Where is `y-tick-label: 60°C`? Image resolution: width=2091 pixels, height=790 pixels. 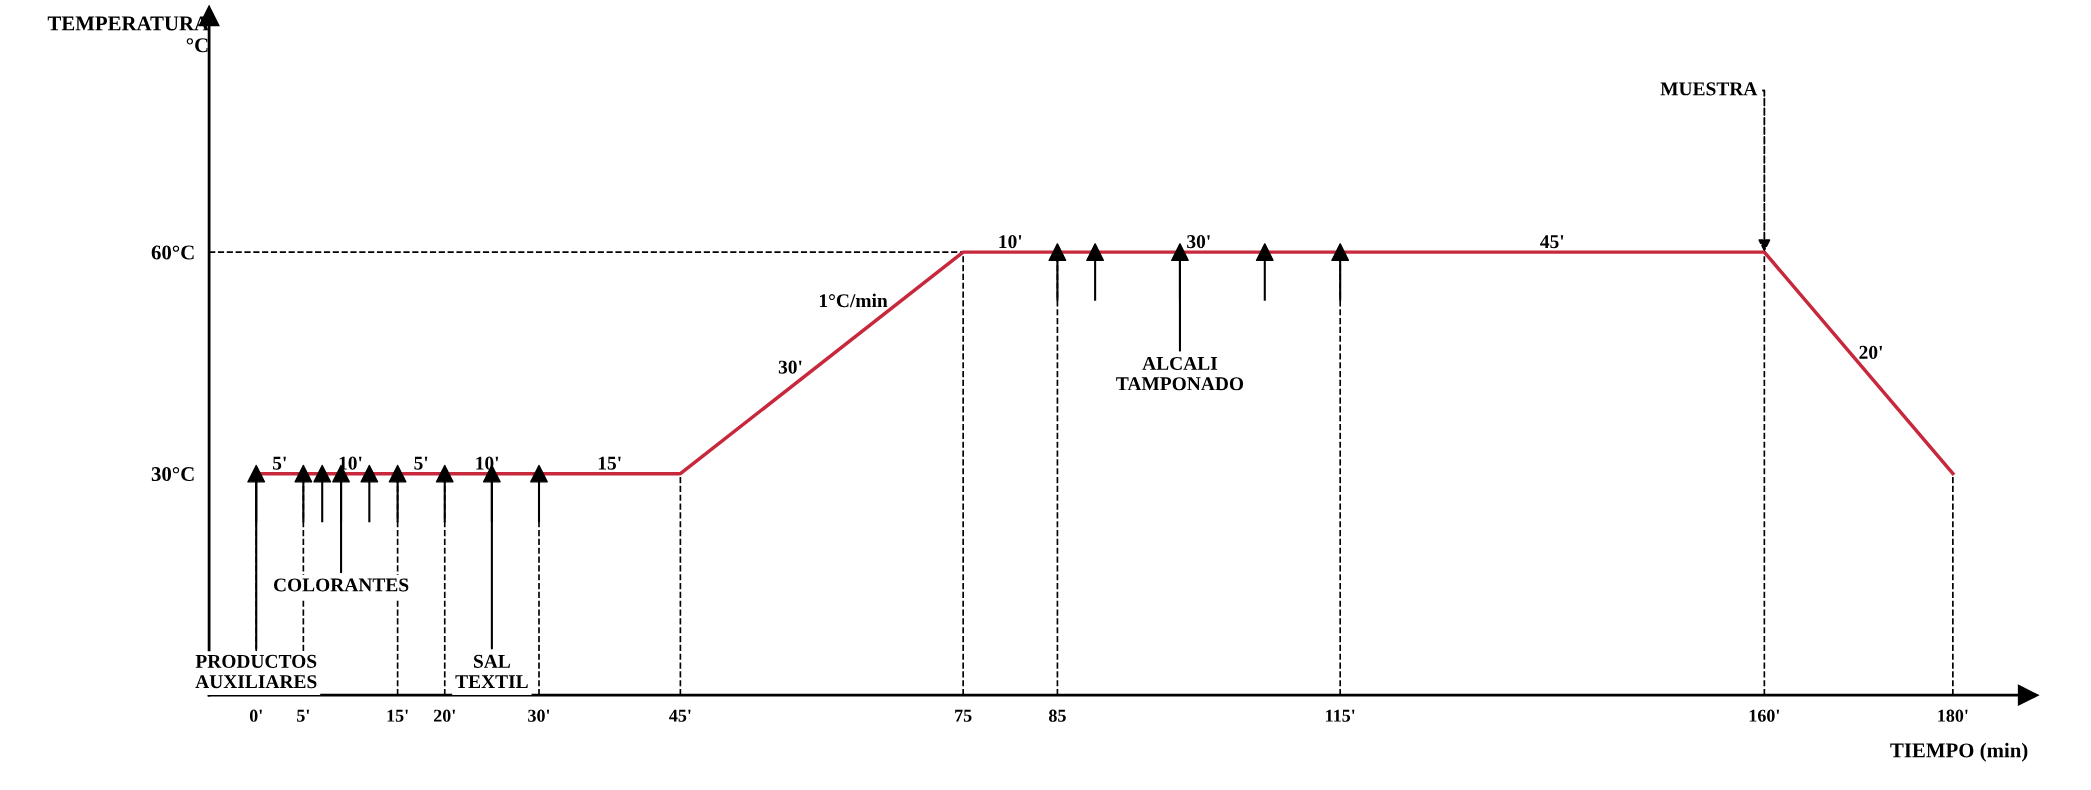 y-tick-label: 60°C is located at coordinates (172, 252).